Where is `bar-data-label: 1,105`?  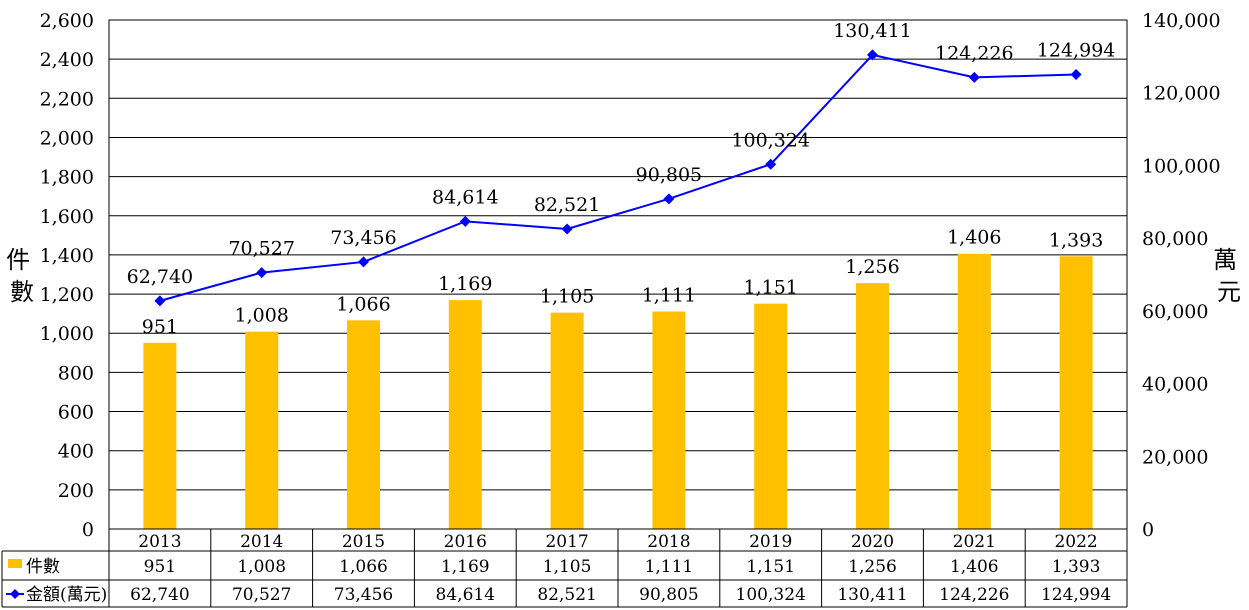 bar-data-label: 1,105 is located at coordinates (567, 297).